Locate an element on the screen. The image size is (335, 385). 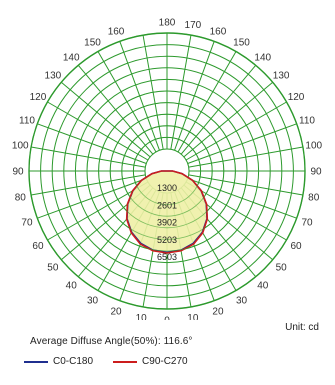
angle-label-right: 80 is located at coordinates (314, 197).